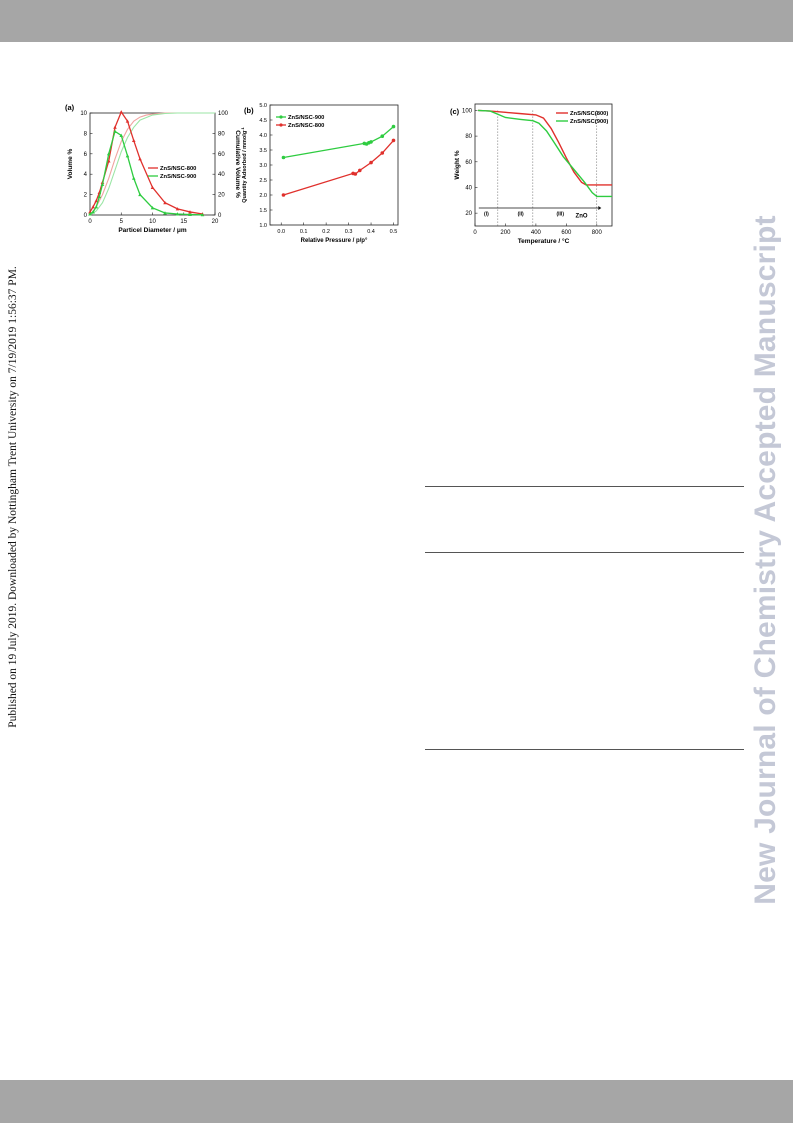 Image resolution: width=793 pixels, height=1123 pixels. Describe the element at coordinates (237, 164) in the screenshot. I see `y2-axis-title: Cumulative Volume %` at that location.